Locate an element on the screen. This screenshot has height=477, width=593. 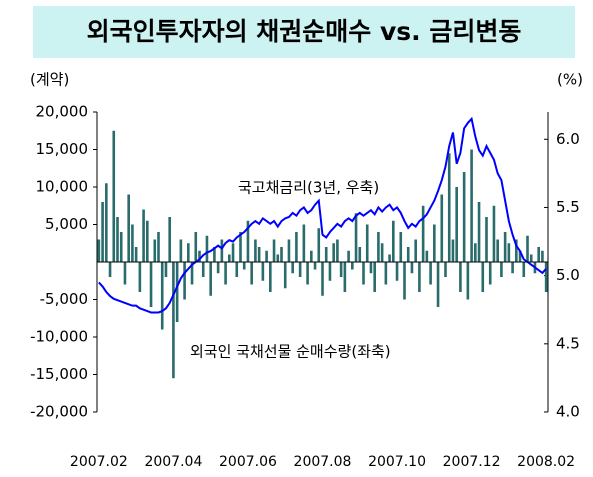
y-tick-label: 5,000 is located at coordinates (66, 224).